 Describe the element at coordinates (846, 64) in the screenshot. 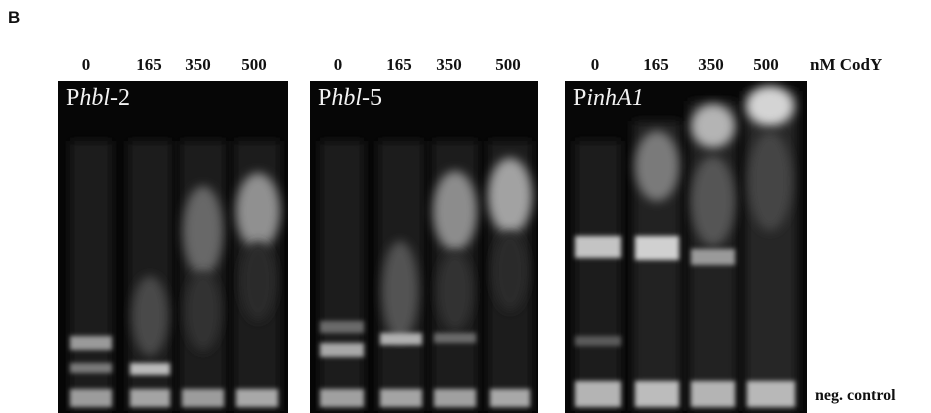

I see `concentration-unit-label: nM CodY` at that location.